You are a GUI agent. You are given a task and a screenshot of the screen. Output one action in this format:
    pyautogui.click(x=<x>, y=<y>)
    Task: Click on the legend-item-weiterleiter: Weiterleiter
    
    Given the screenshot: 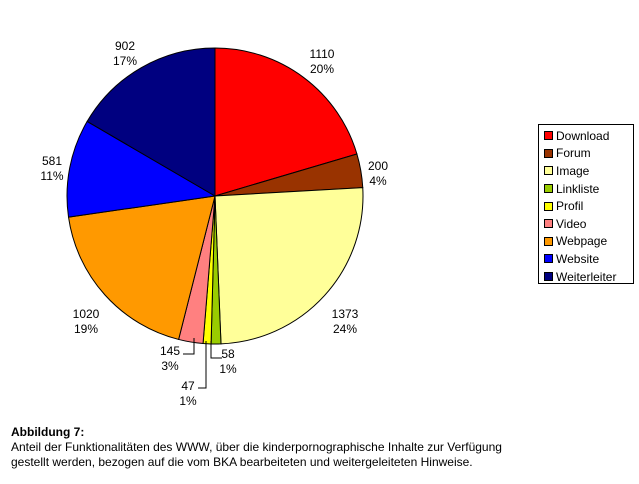 What is the action you would take?
    pyautogui.click(x=588, y=277)
    